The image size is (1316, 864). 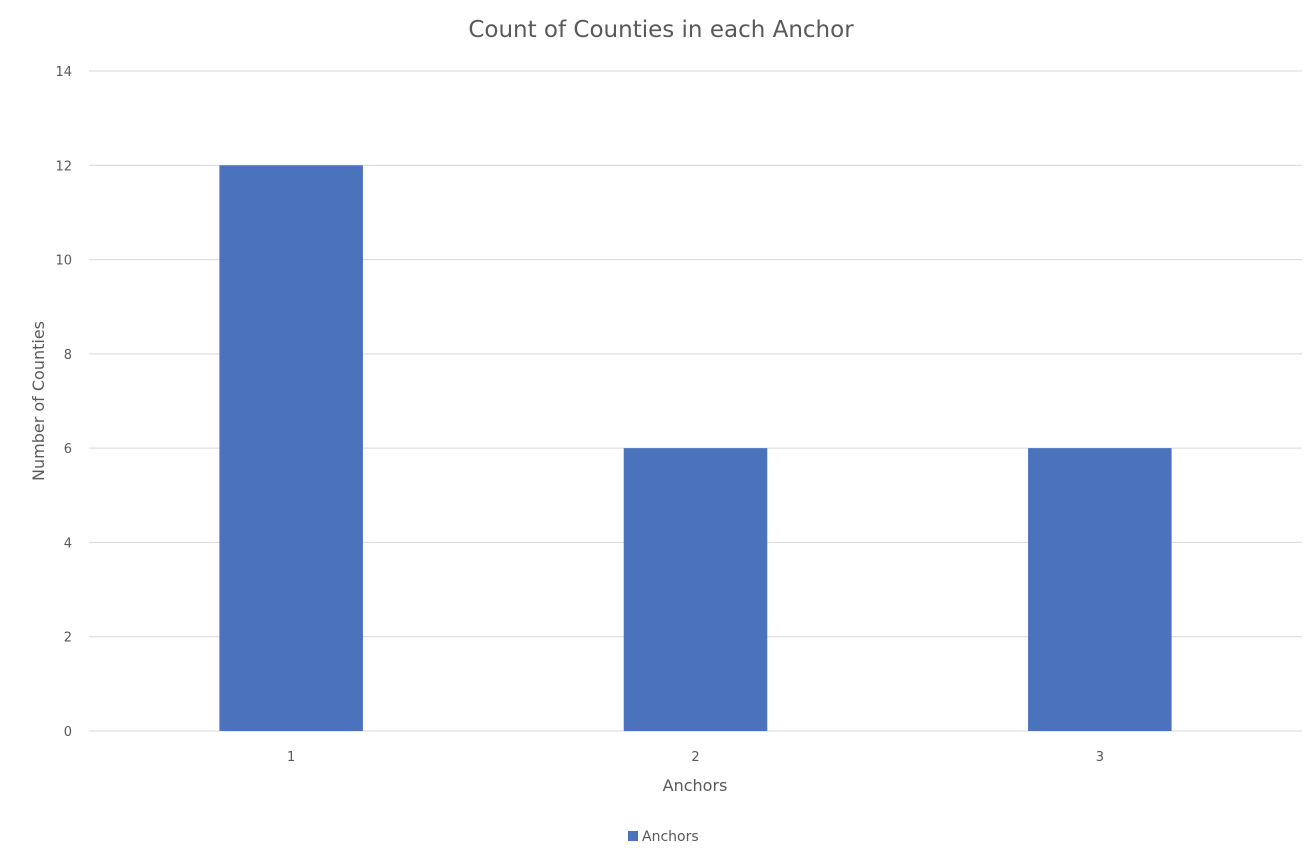 What do you see at coordinates (63, 402) in the screenshot?
I see `y-axis-ticks: 0 2 4 6 8 10 12 14` at bounding box center [63, 402].